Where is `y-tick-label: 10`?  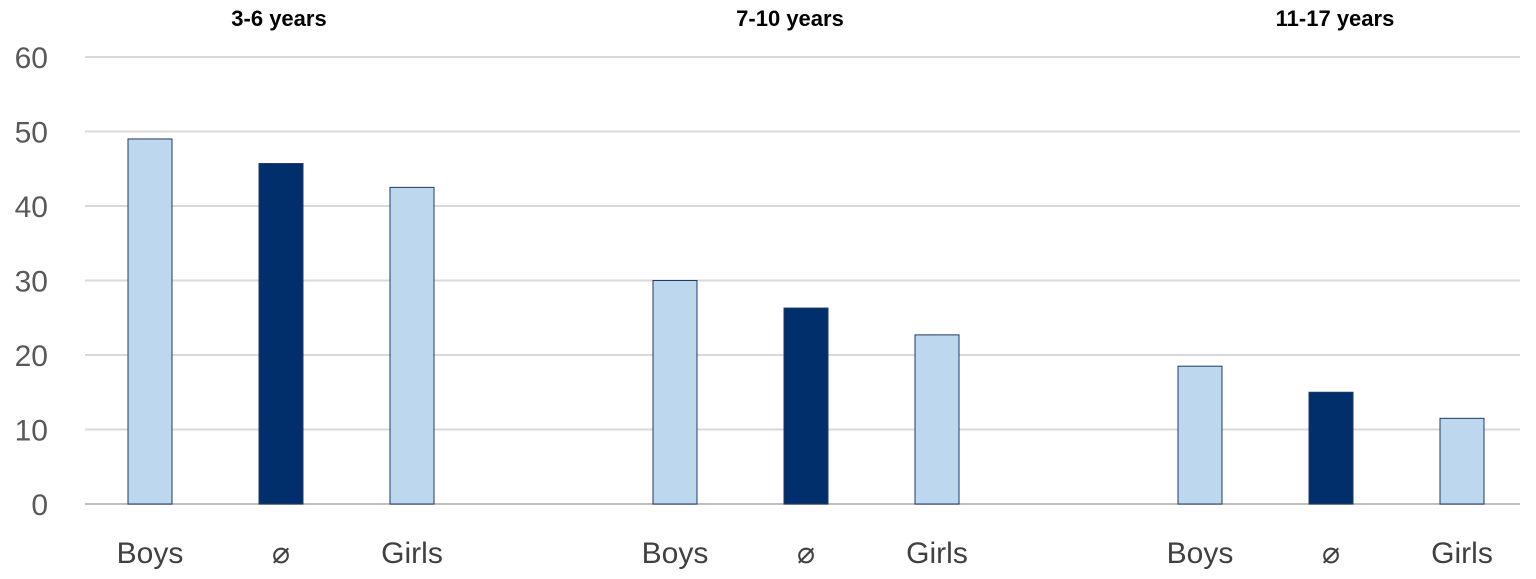
y-tick-label: 10 is located at coordinates (31, 431).